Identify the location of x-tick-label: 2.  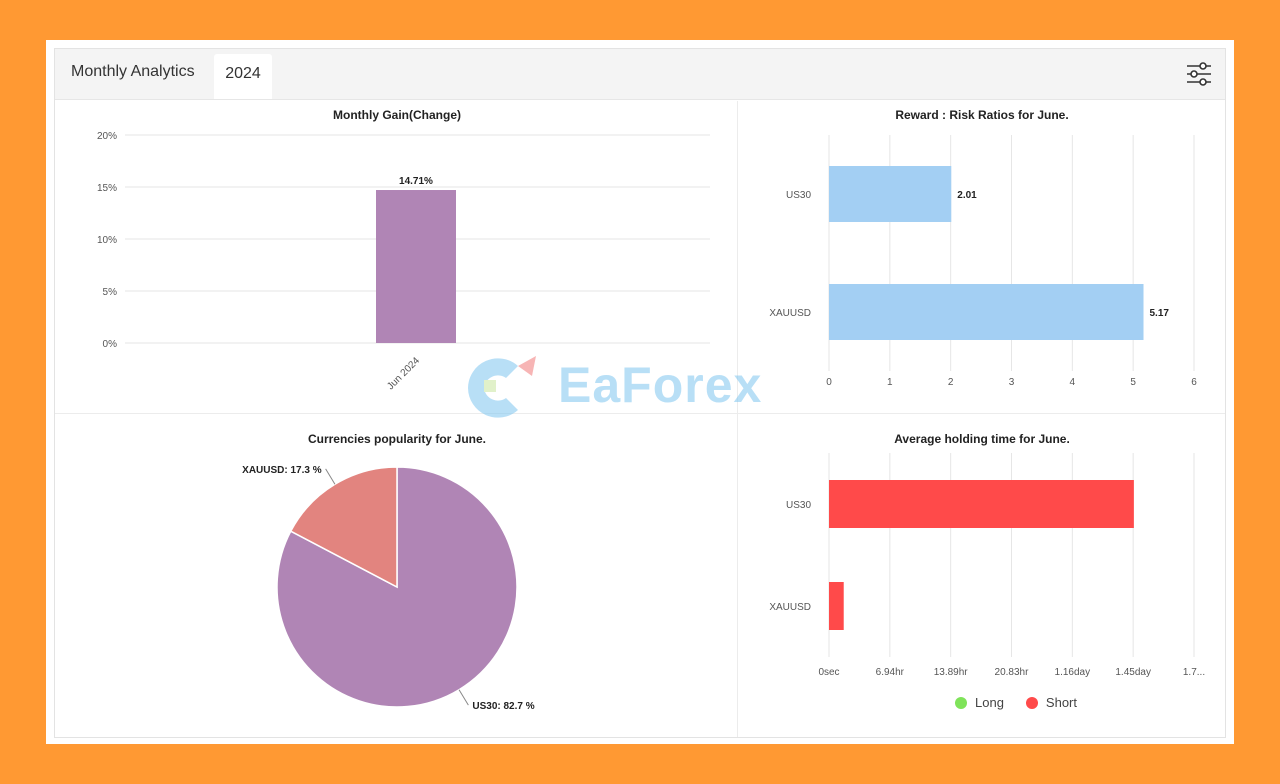
(951, 382).